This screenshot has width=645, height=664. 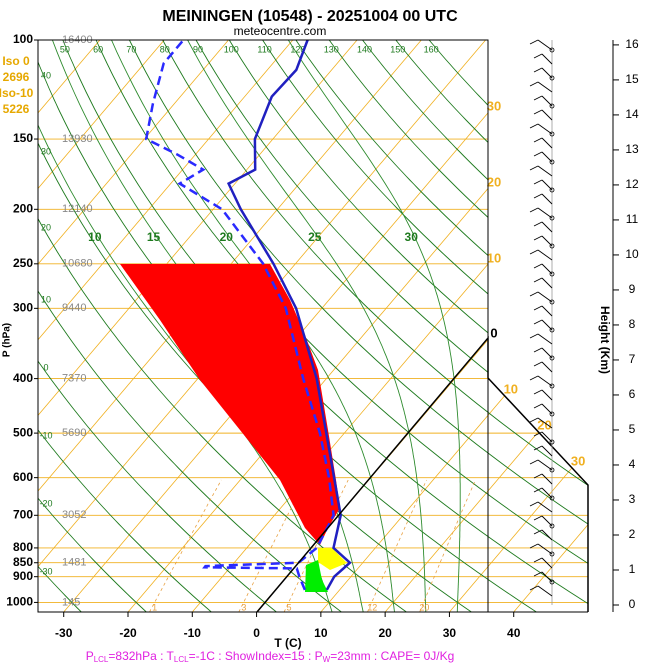 I want to click on mixing-ratio-label: 20, so click(x=424, y=607).